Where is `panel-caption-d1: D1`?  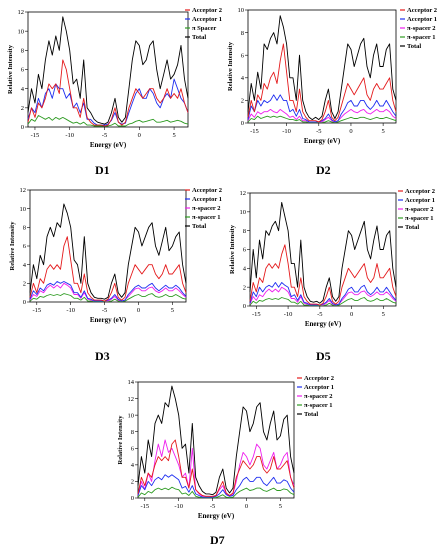 panel-caption-d1: D1 is located at coordinates (102, 170).